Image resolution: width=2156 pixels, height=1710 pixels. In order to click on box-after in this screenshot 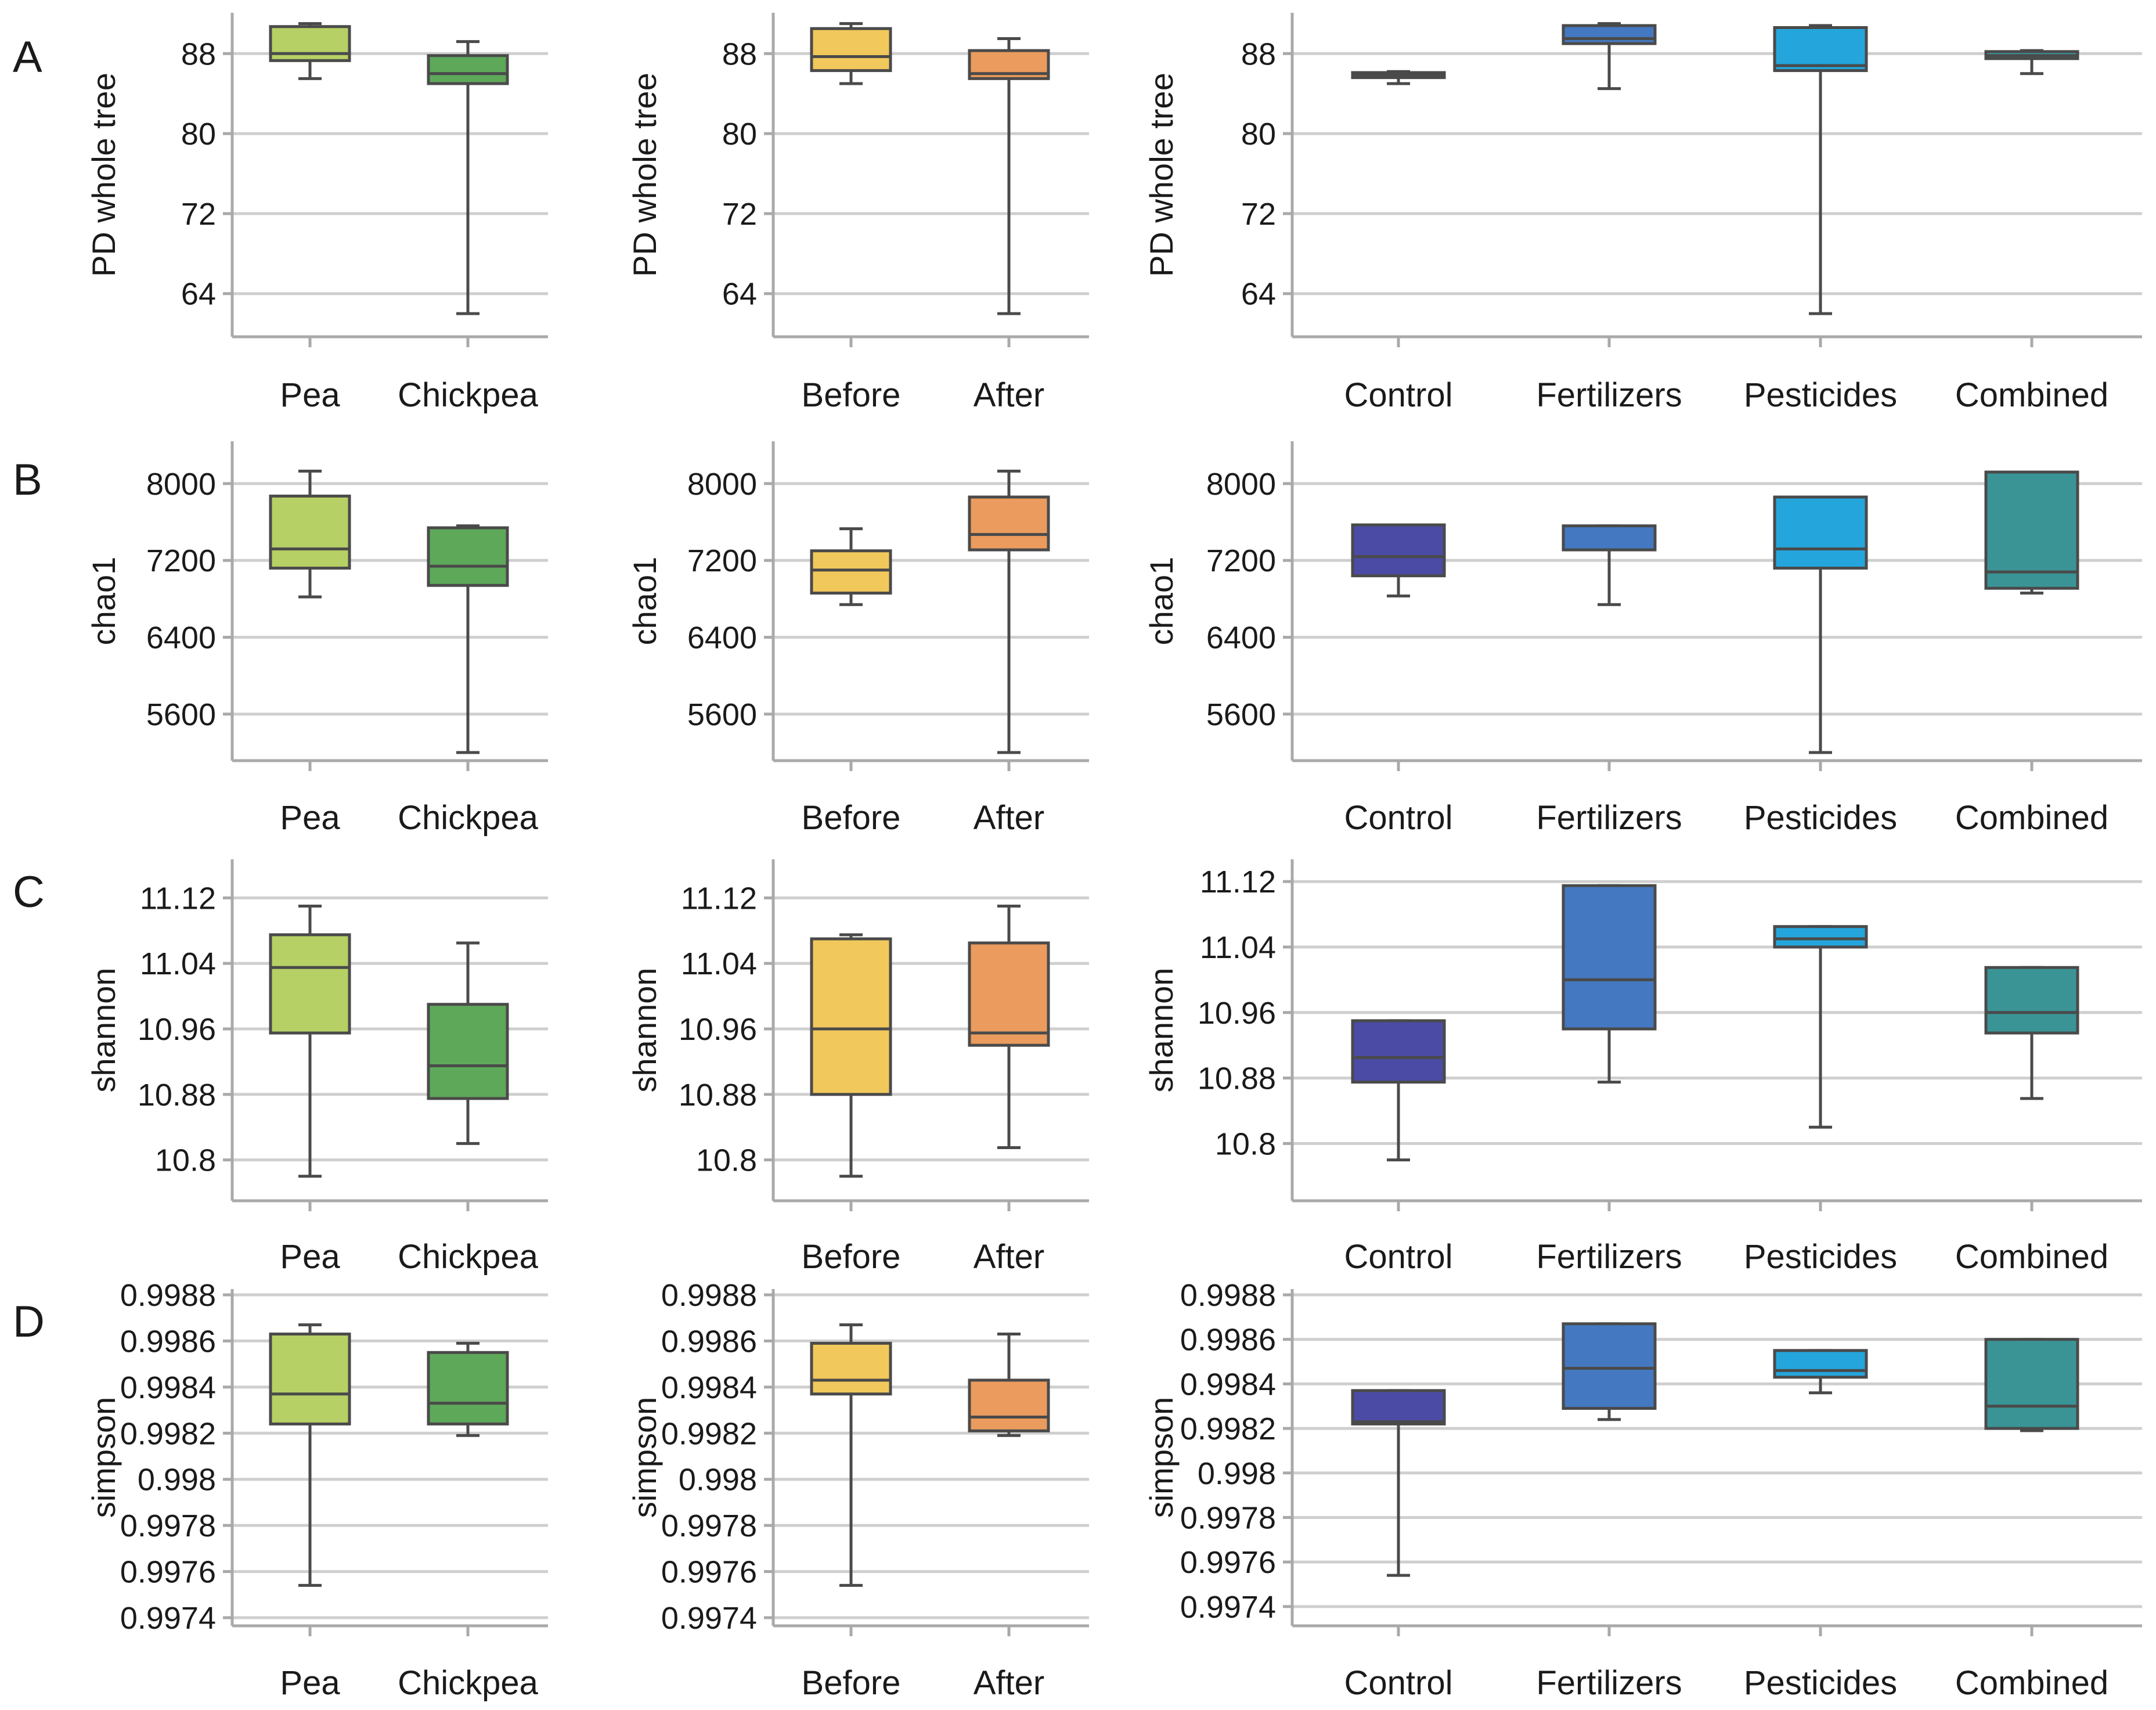, I will do `click(1009, 1385)`.